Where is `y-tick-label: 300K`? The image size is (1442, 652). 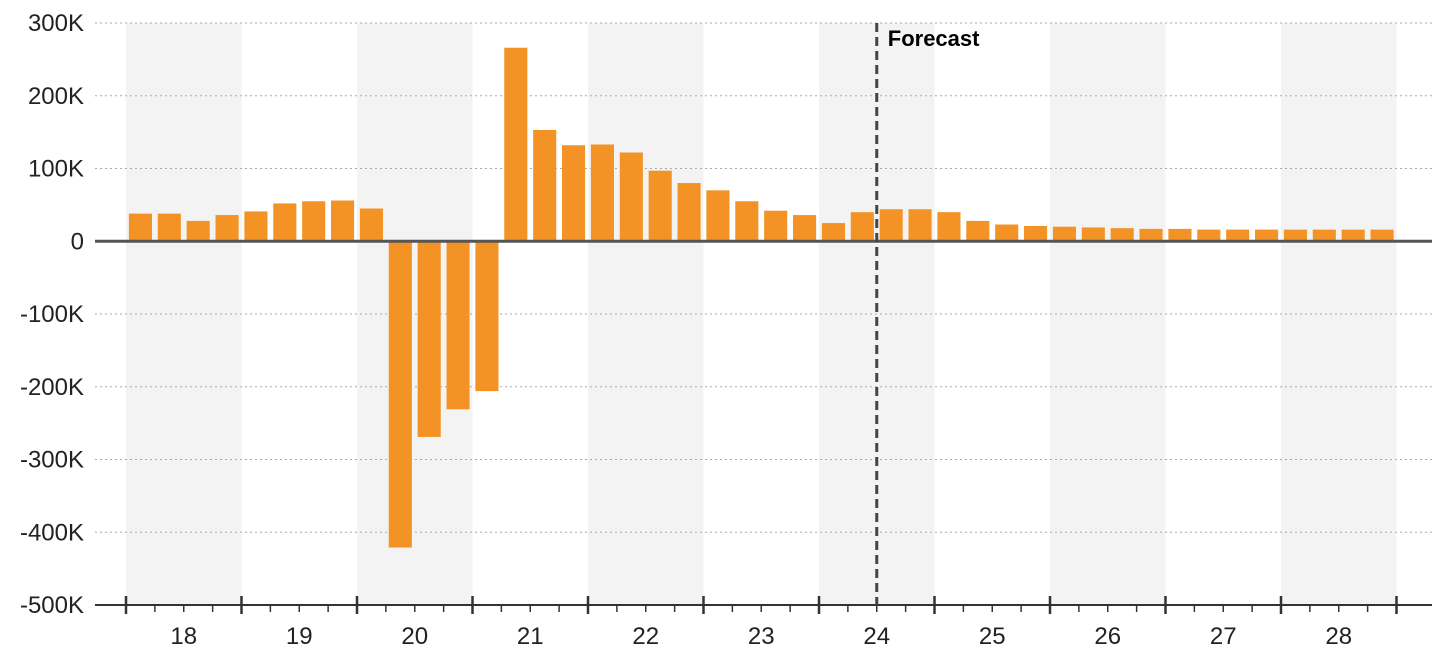 y-tick-label: 300K is located at coordinates (56, 23).